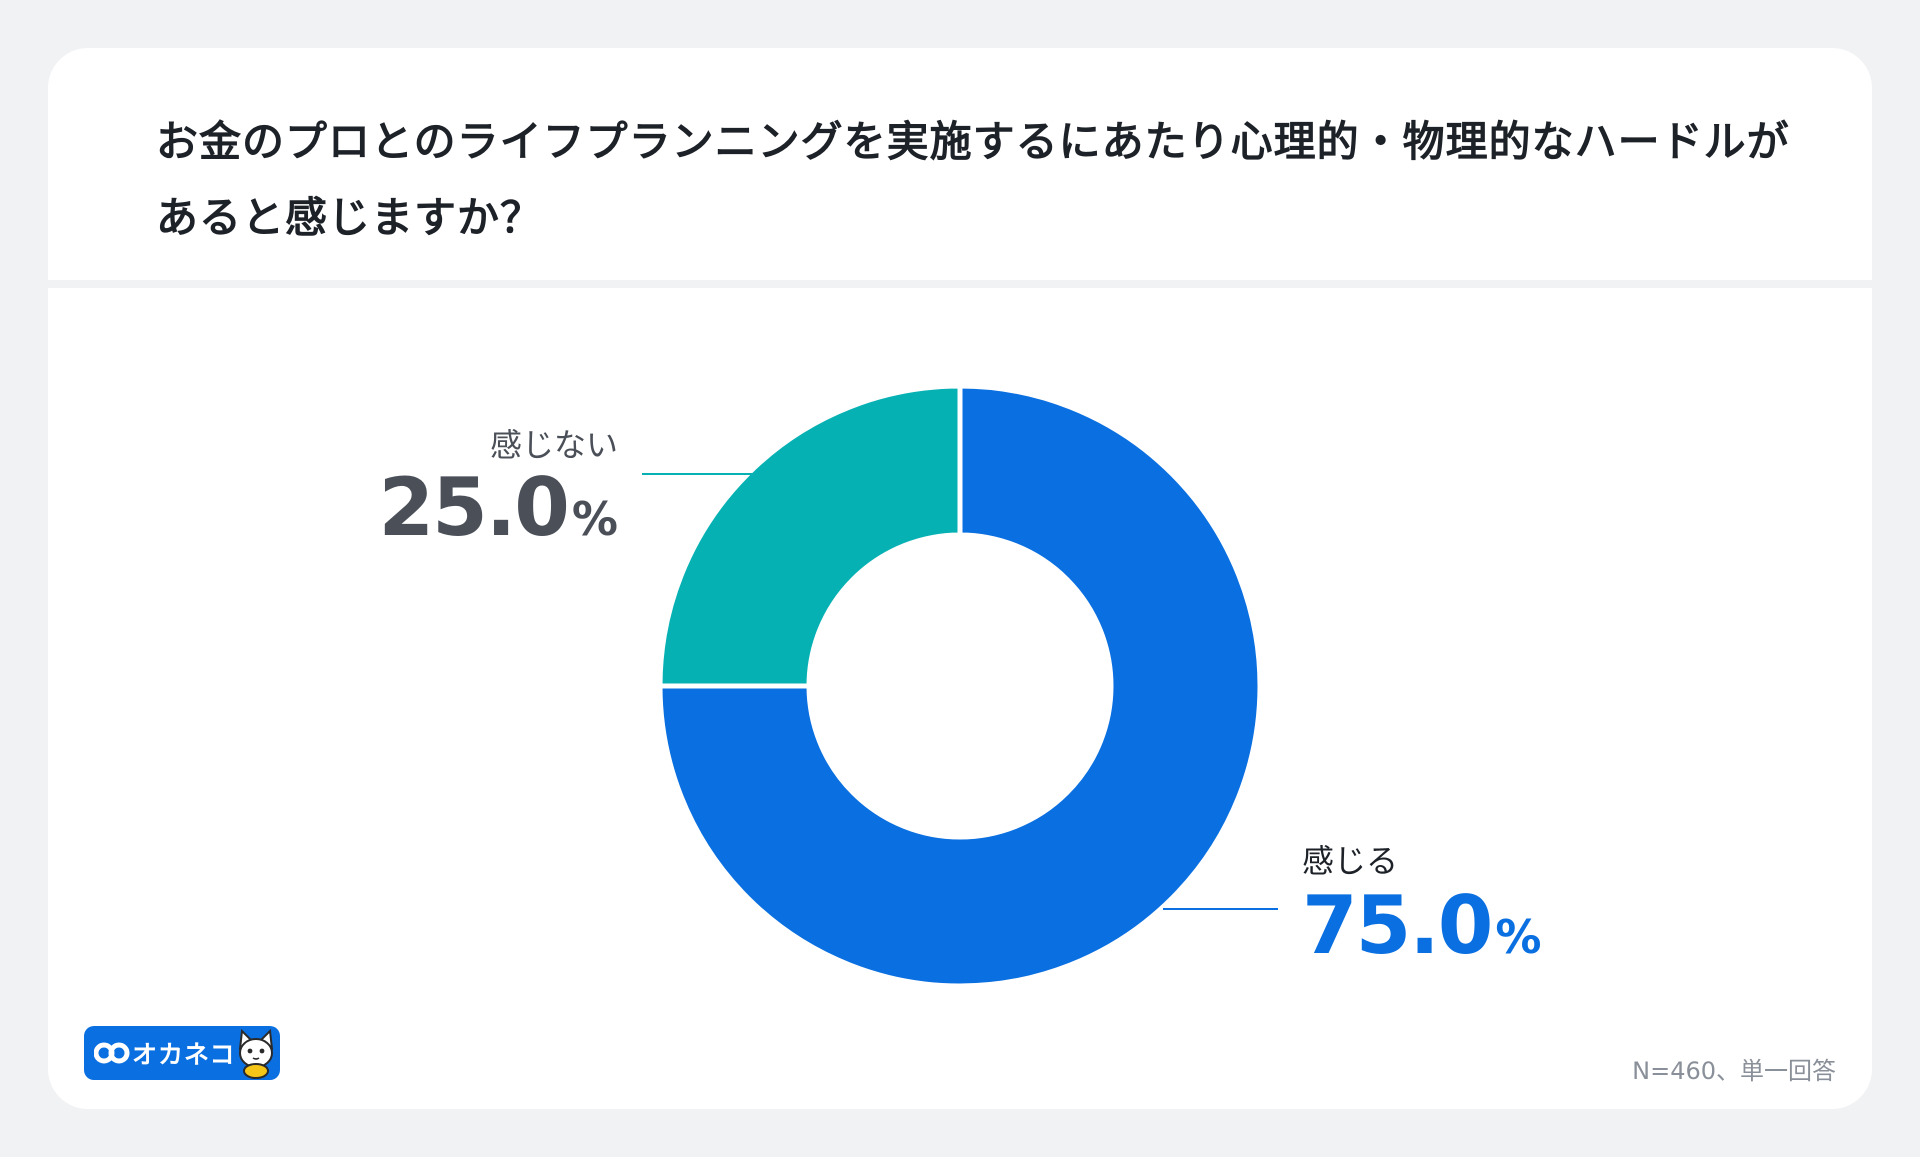 The width and height of the screenshot is (1920, 1157). Describe the element at coordinates (256, 1053) in the screenshot. I see `cat-mascot-icon` at that location.